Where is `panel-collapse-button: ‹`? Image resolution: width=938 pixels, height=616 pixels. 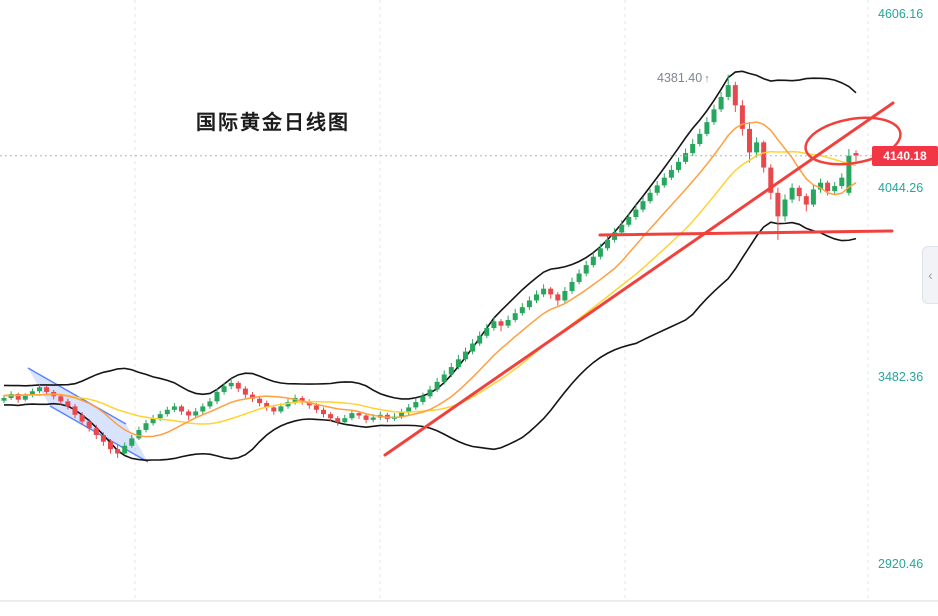 panel-collapse-button: ‹ is located at coordinates (930, 275).